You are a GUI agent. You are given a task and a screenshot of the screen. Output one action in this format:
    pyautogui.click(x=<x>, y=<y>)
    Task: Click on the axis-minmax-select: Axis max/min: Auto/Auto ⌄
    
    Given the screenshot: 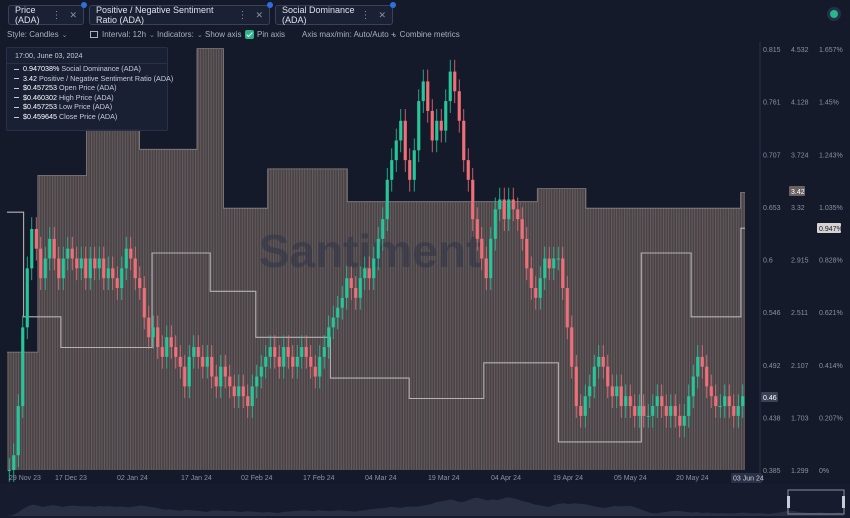 What is the action you would take?
    pyautogui.click(x=350, y=34)
    